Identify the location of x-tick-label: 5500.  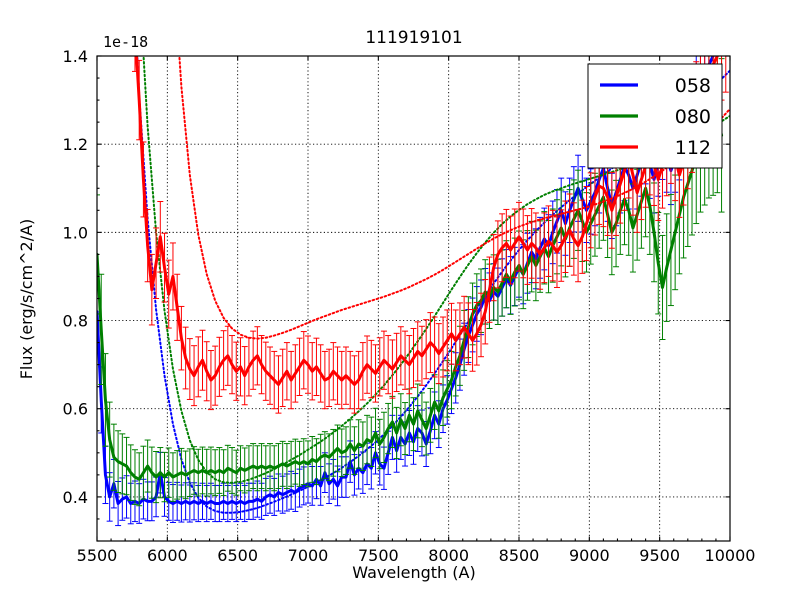
(97, 555).